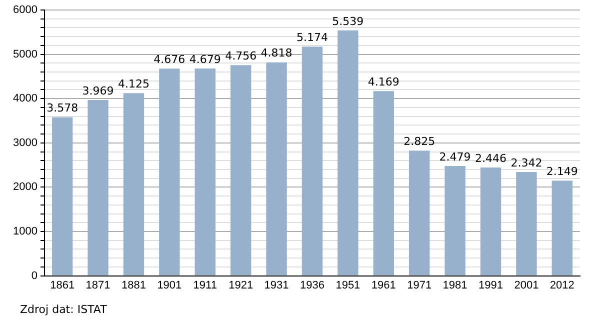 The image size is (600, 323). Describe the element at coordinates (62, 285) in the screenshot. I see `x-tick-label: 1861` at that location.